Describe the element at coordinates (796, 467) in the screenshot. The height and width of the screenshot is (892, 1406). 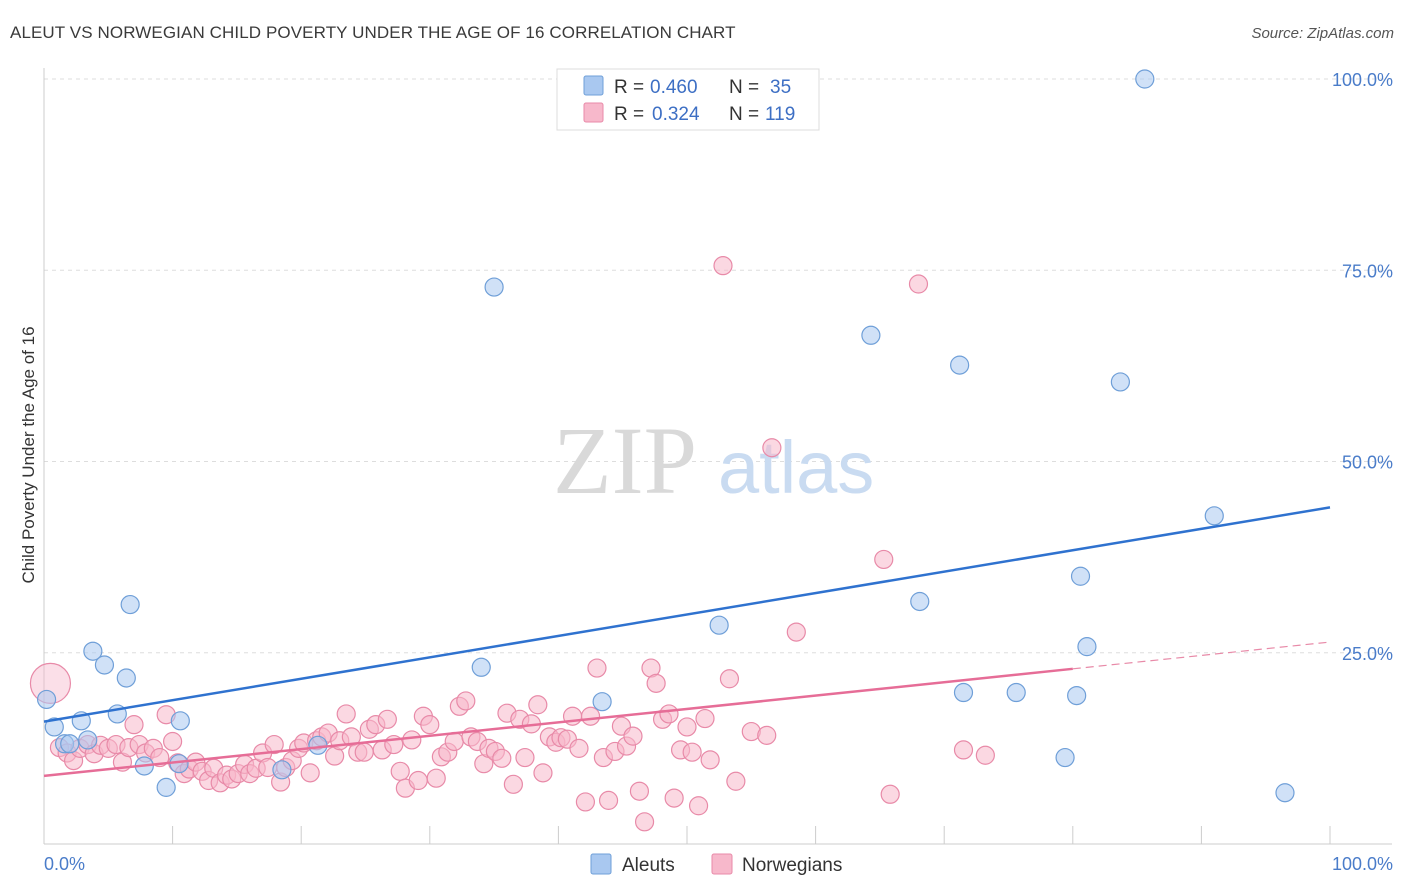
I see `watermark-atlas: atlas` at that location.